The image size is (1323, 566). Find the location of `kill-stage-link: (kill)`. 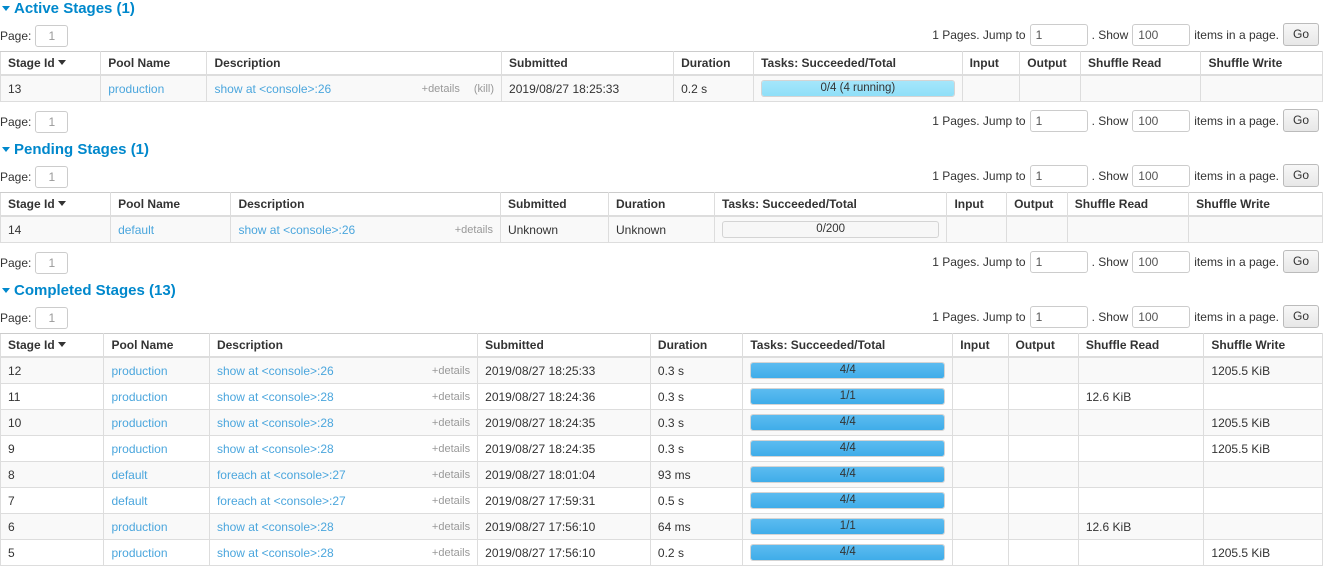

kill-stage-link: (kill) is located at coordinates (484, 88).